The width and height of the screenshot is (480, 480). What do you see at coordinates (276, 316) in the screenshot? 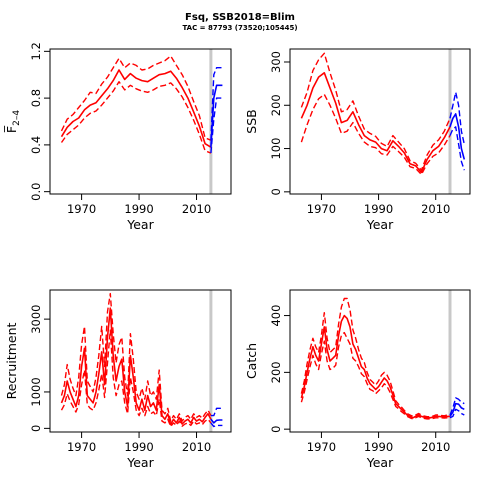
I see `y-tick-label: 400` at bounding box center [276, 316].